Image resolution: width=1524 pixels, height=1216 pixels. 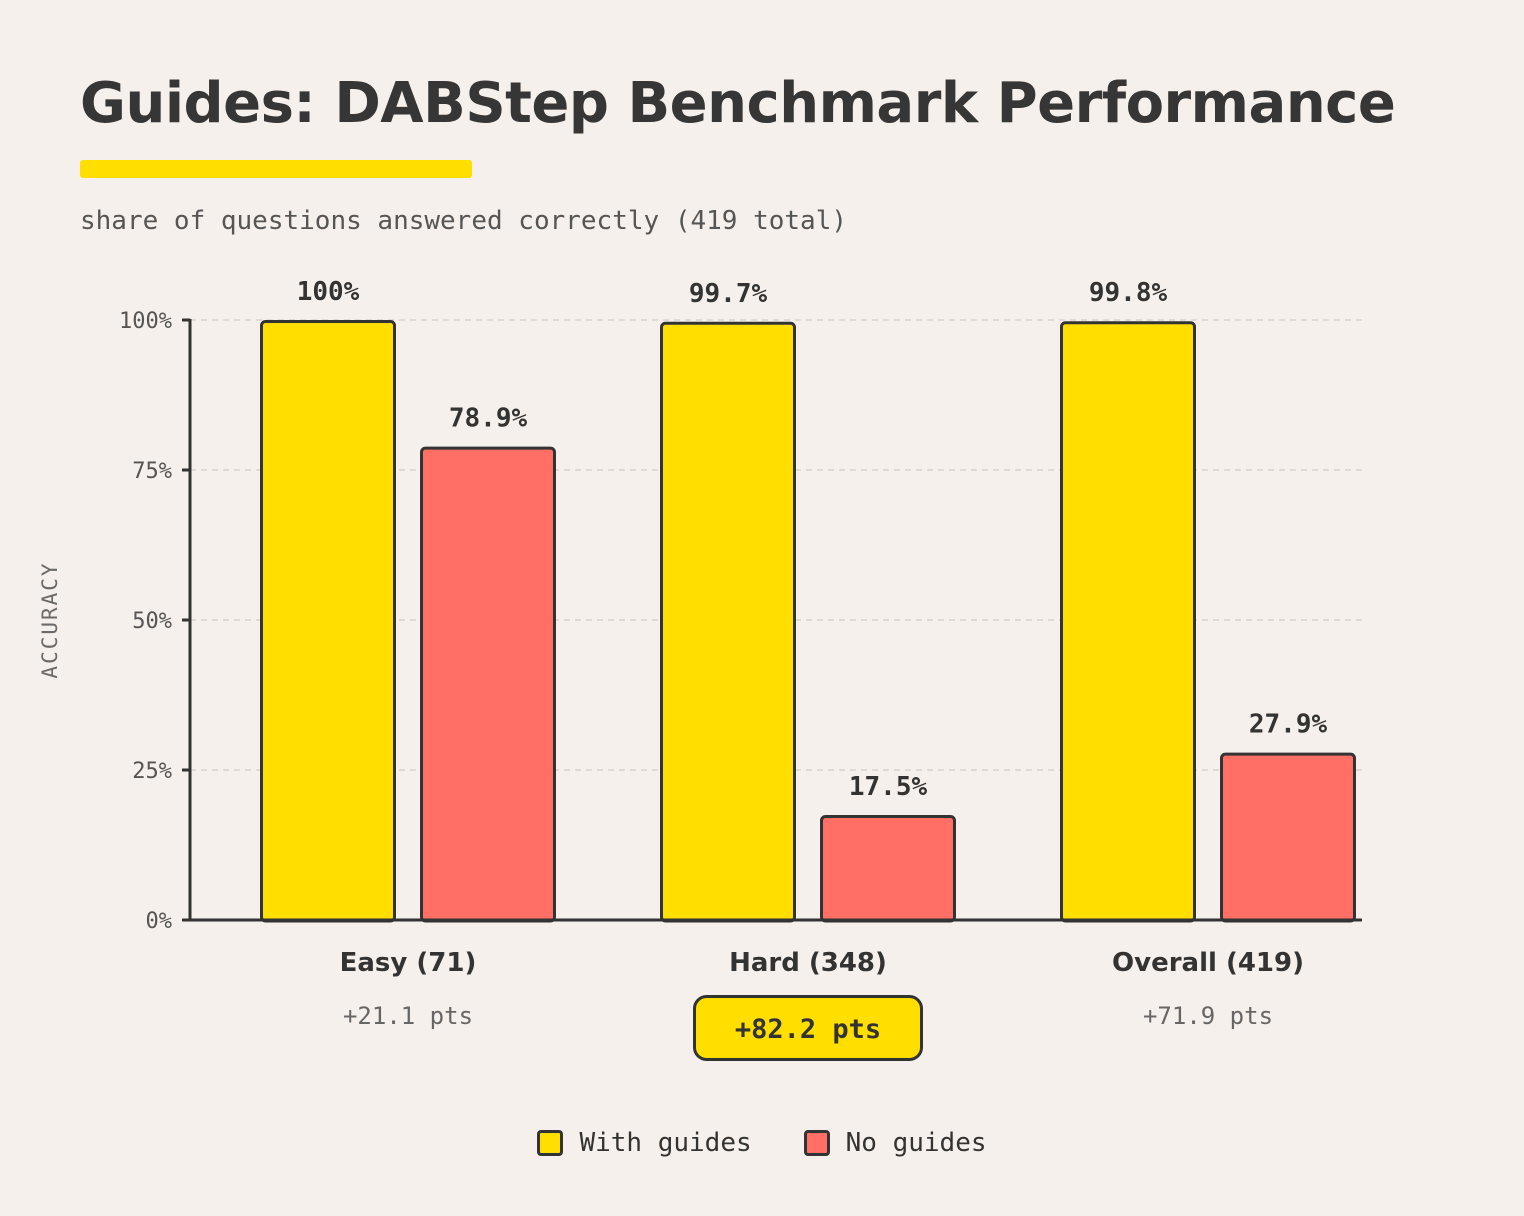 I want to click on y-tick-label: 50%, so click(x=152, y=621).